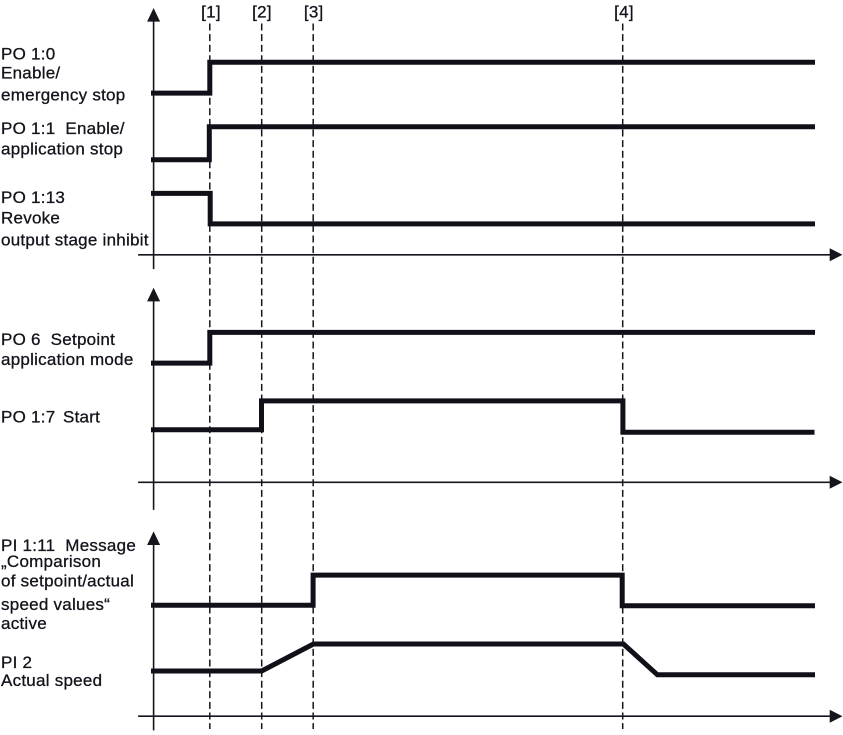 Image resolution: width=843 pixels, height=735 pixels. I want to click on svg-text: Enable/, so click(30, 72).